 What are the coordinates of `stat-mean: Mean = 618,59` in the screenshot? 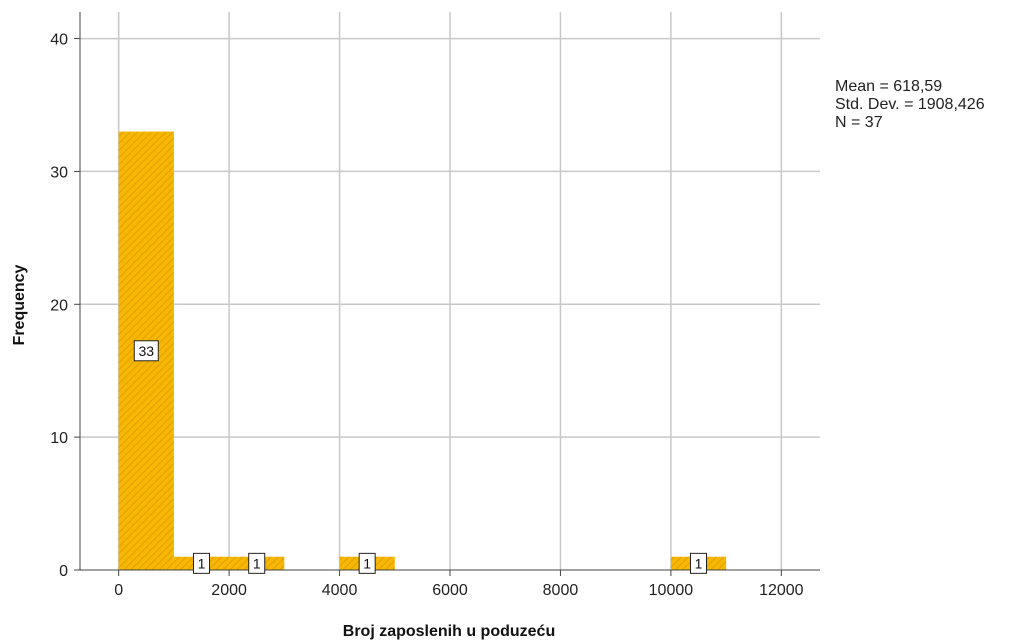 It's located at (888, 86).